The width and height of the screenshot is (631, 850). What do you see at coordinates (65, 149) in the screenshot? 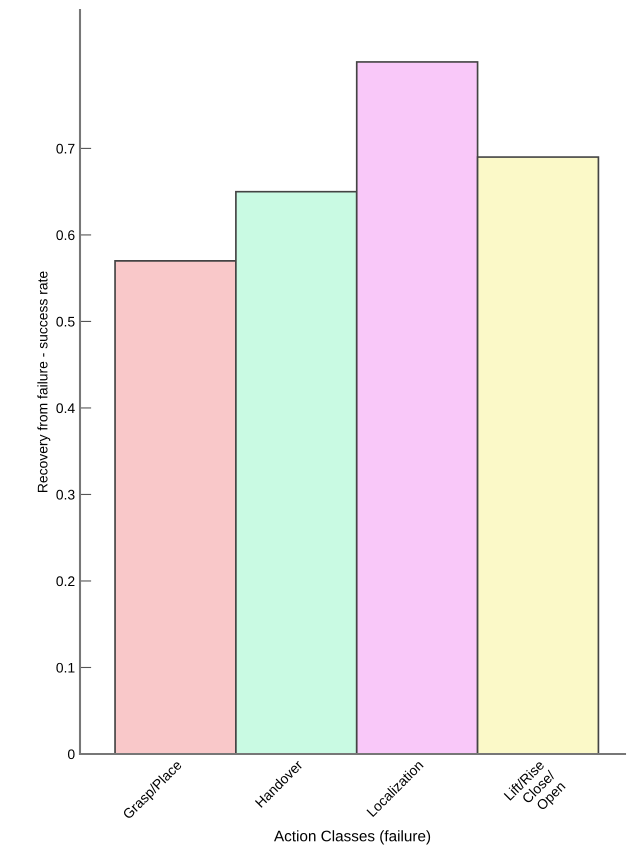
I see `y-tick-label: 0.7` at bounding box center [65, 149].